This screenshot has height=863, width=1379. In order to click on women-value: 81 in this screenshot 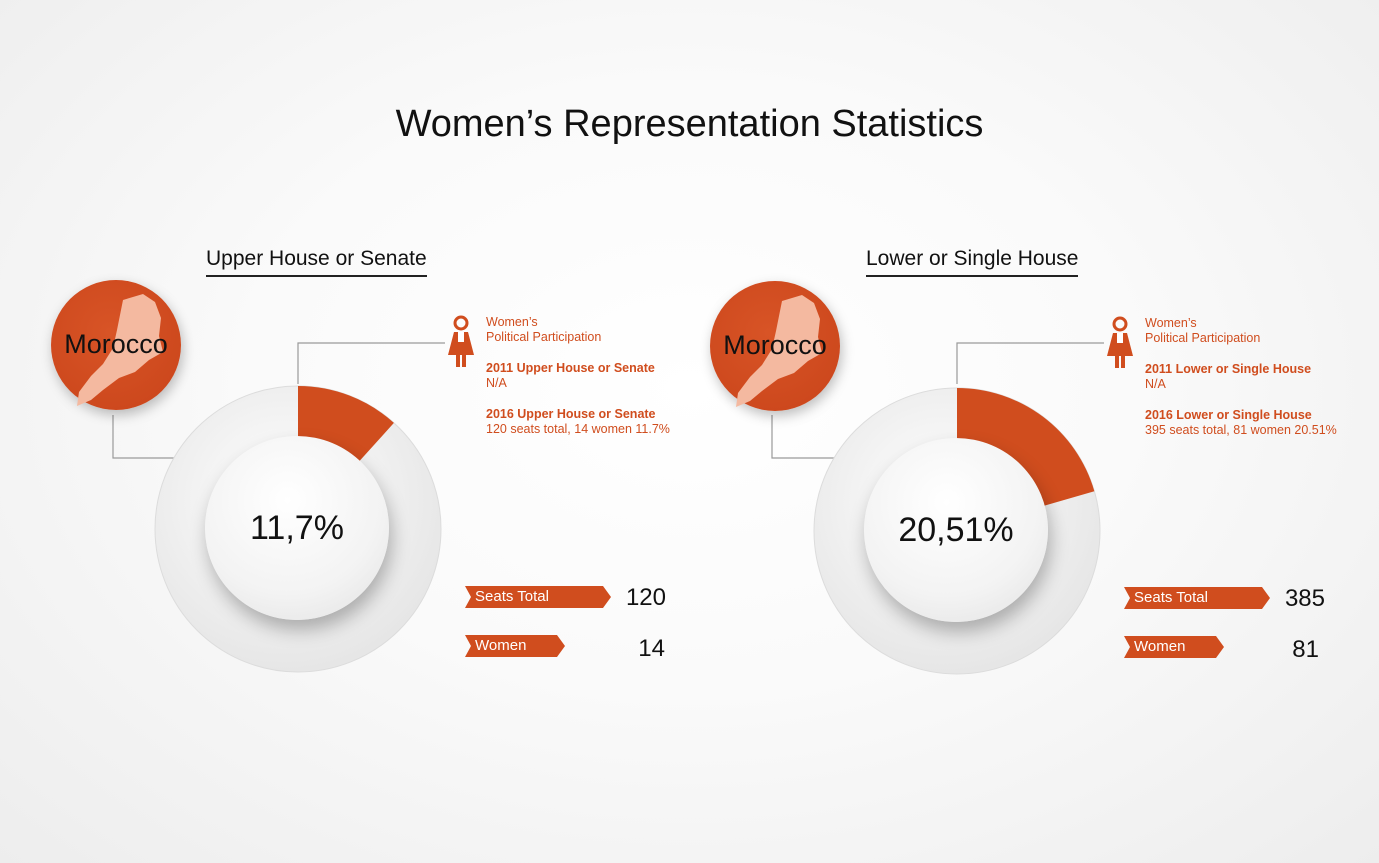, I will do `click(1305, 649)`.